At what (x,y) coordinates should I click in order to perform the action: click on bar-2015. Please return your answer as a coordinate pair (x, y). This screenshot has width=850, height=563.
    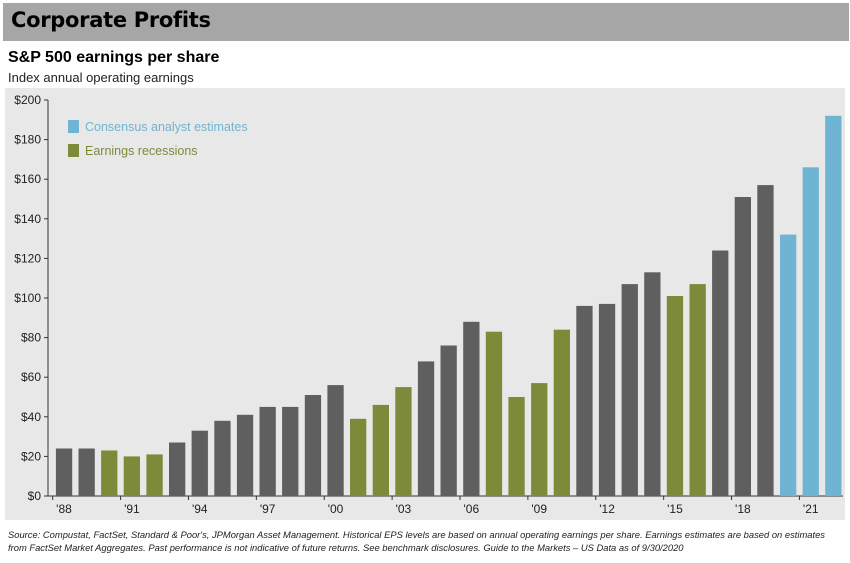
    Looking at the image, I should click on (675, 396).